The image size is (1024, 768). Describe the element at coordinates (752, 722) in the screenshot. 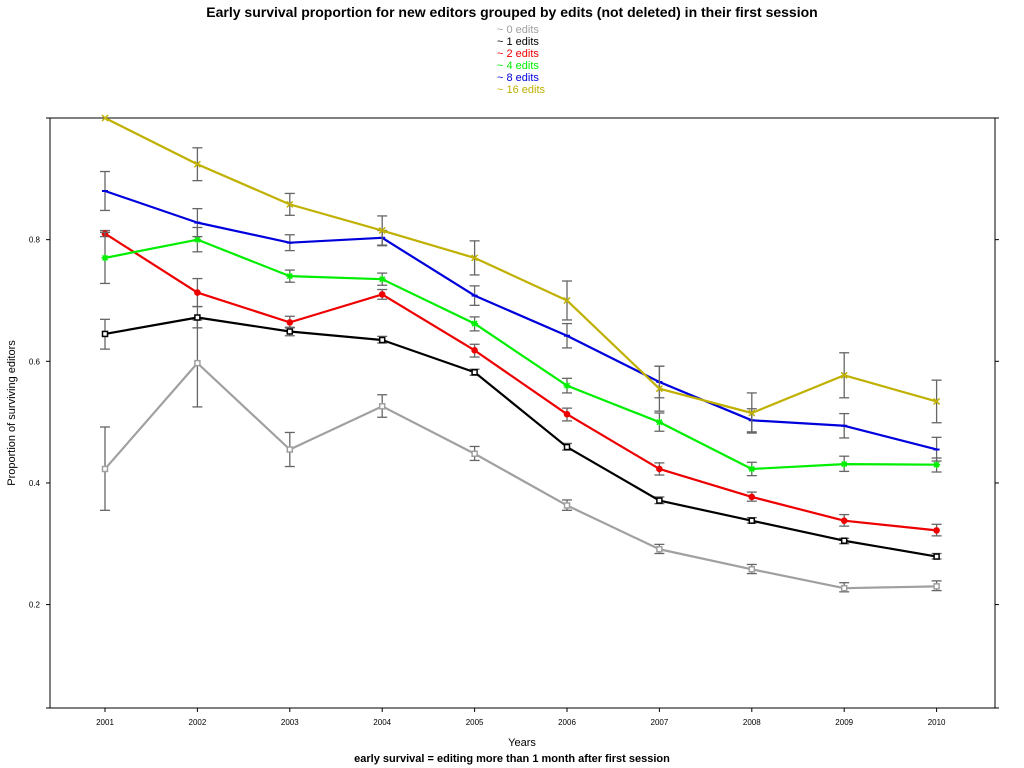

I see `x-tick-label: 2008` at that location.